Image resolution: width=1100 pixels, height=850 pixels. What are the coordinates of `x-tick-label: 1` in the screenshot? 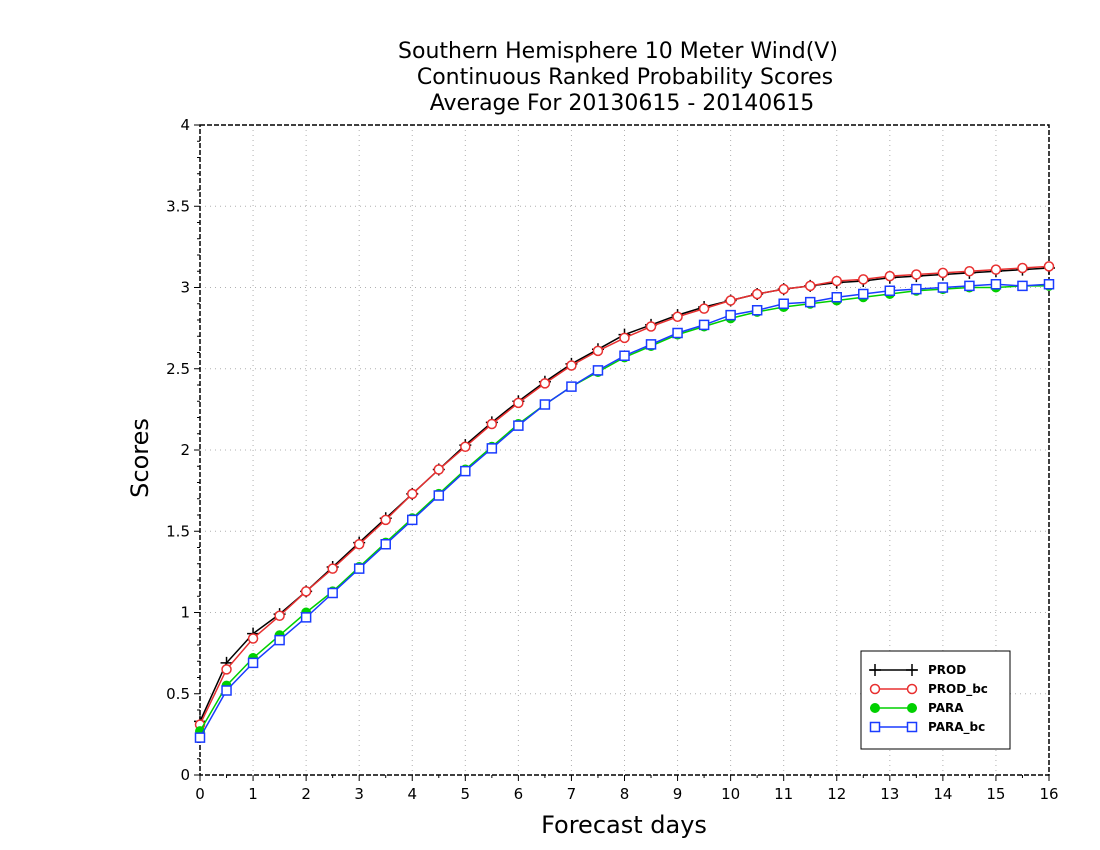 It's located at (253, 794).